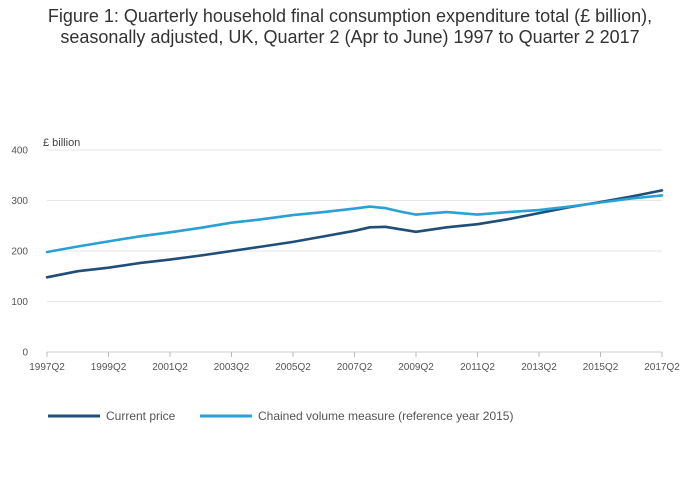 The width and height of the screenshot is (700, 502). What do you see at coordinates (662, 367) in the screenshot?
I see `x-tick-label: 2017Q2` at bounding box center [662, 367].